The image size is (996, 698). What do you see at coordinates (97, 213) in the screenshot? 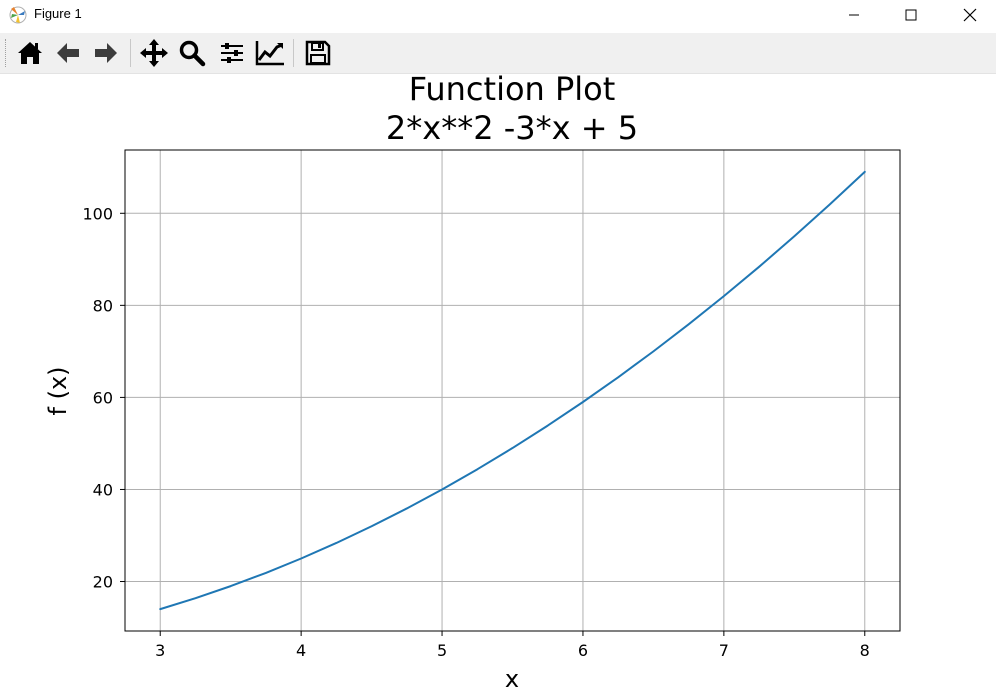
I see `y-tick-label: 100` at bounding box center [97, 213].